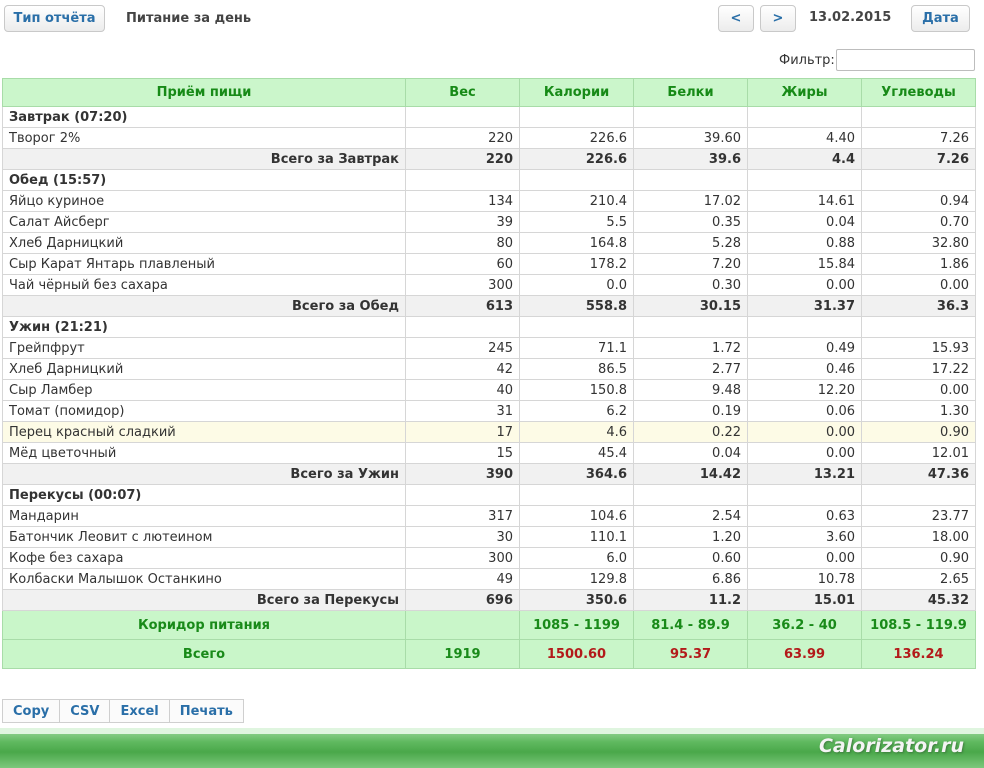 This screenshot has height=768, width=984. Describe the element at coordinates (804, 390) in the screenshot. I see `fats-cell: 12.20` at that location.